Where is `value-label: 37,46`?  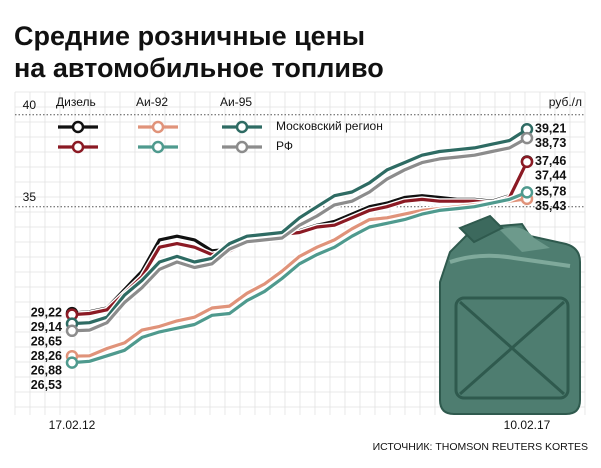
value-label: 37,46 is located at coordinates (550, 161).